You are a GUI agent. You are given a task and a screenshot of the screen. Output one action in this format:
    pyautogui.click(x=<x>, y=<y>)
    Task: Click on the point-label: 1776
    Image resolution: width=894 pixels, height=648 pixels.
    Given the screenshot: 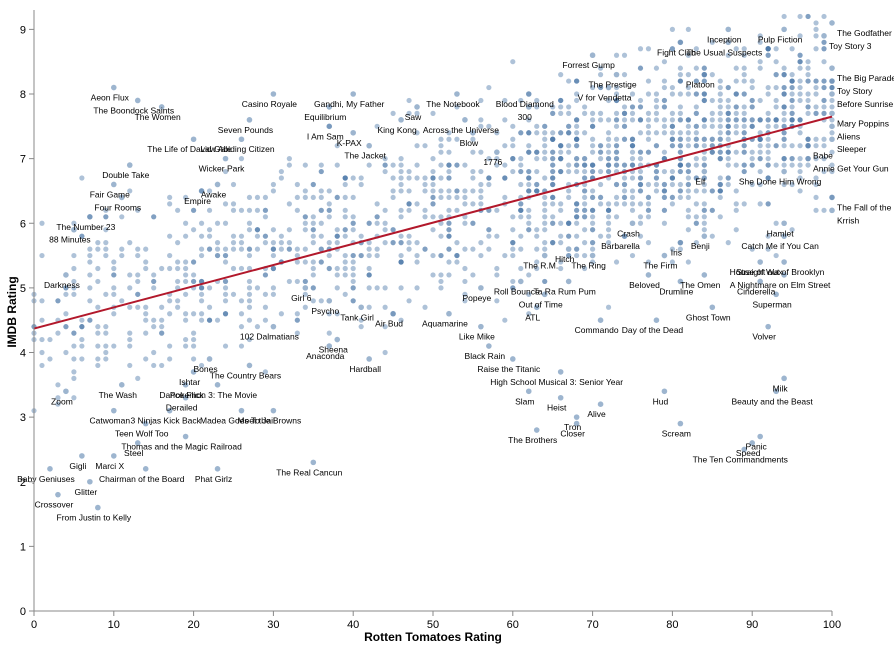 What is the action you would take?
    pyautogui.click(x=492, y=162)
    